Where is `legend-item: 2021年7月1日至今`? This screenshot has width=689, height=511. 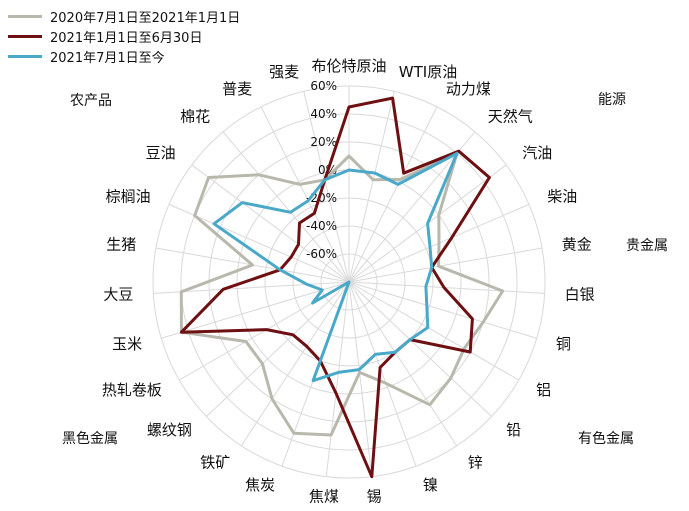 legend-item: 2021年7月1日至今 is located at coordinates (124, 56).